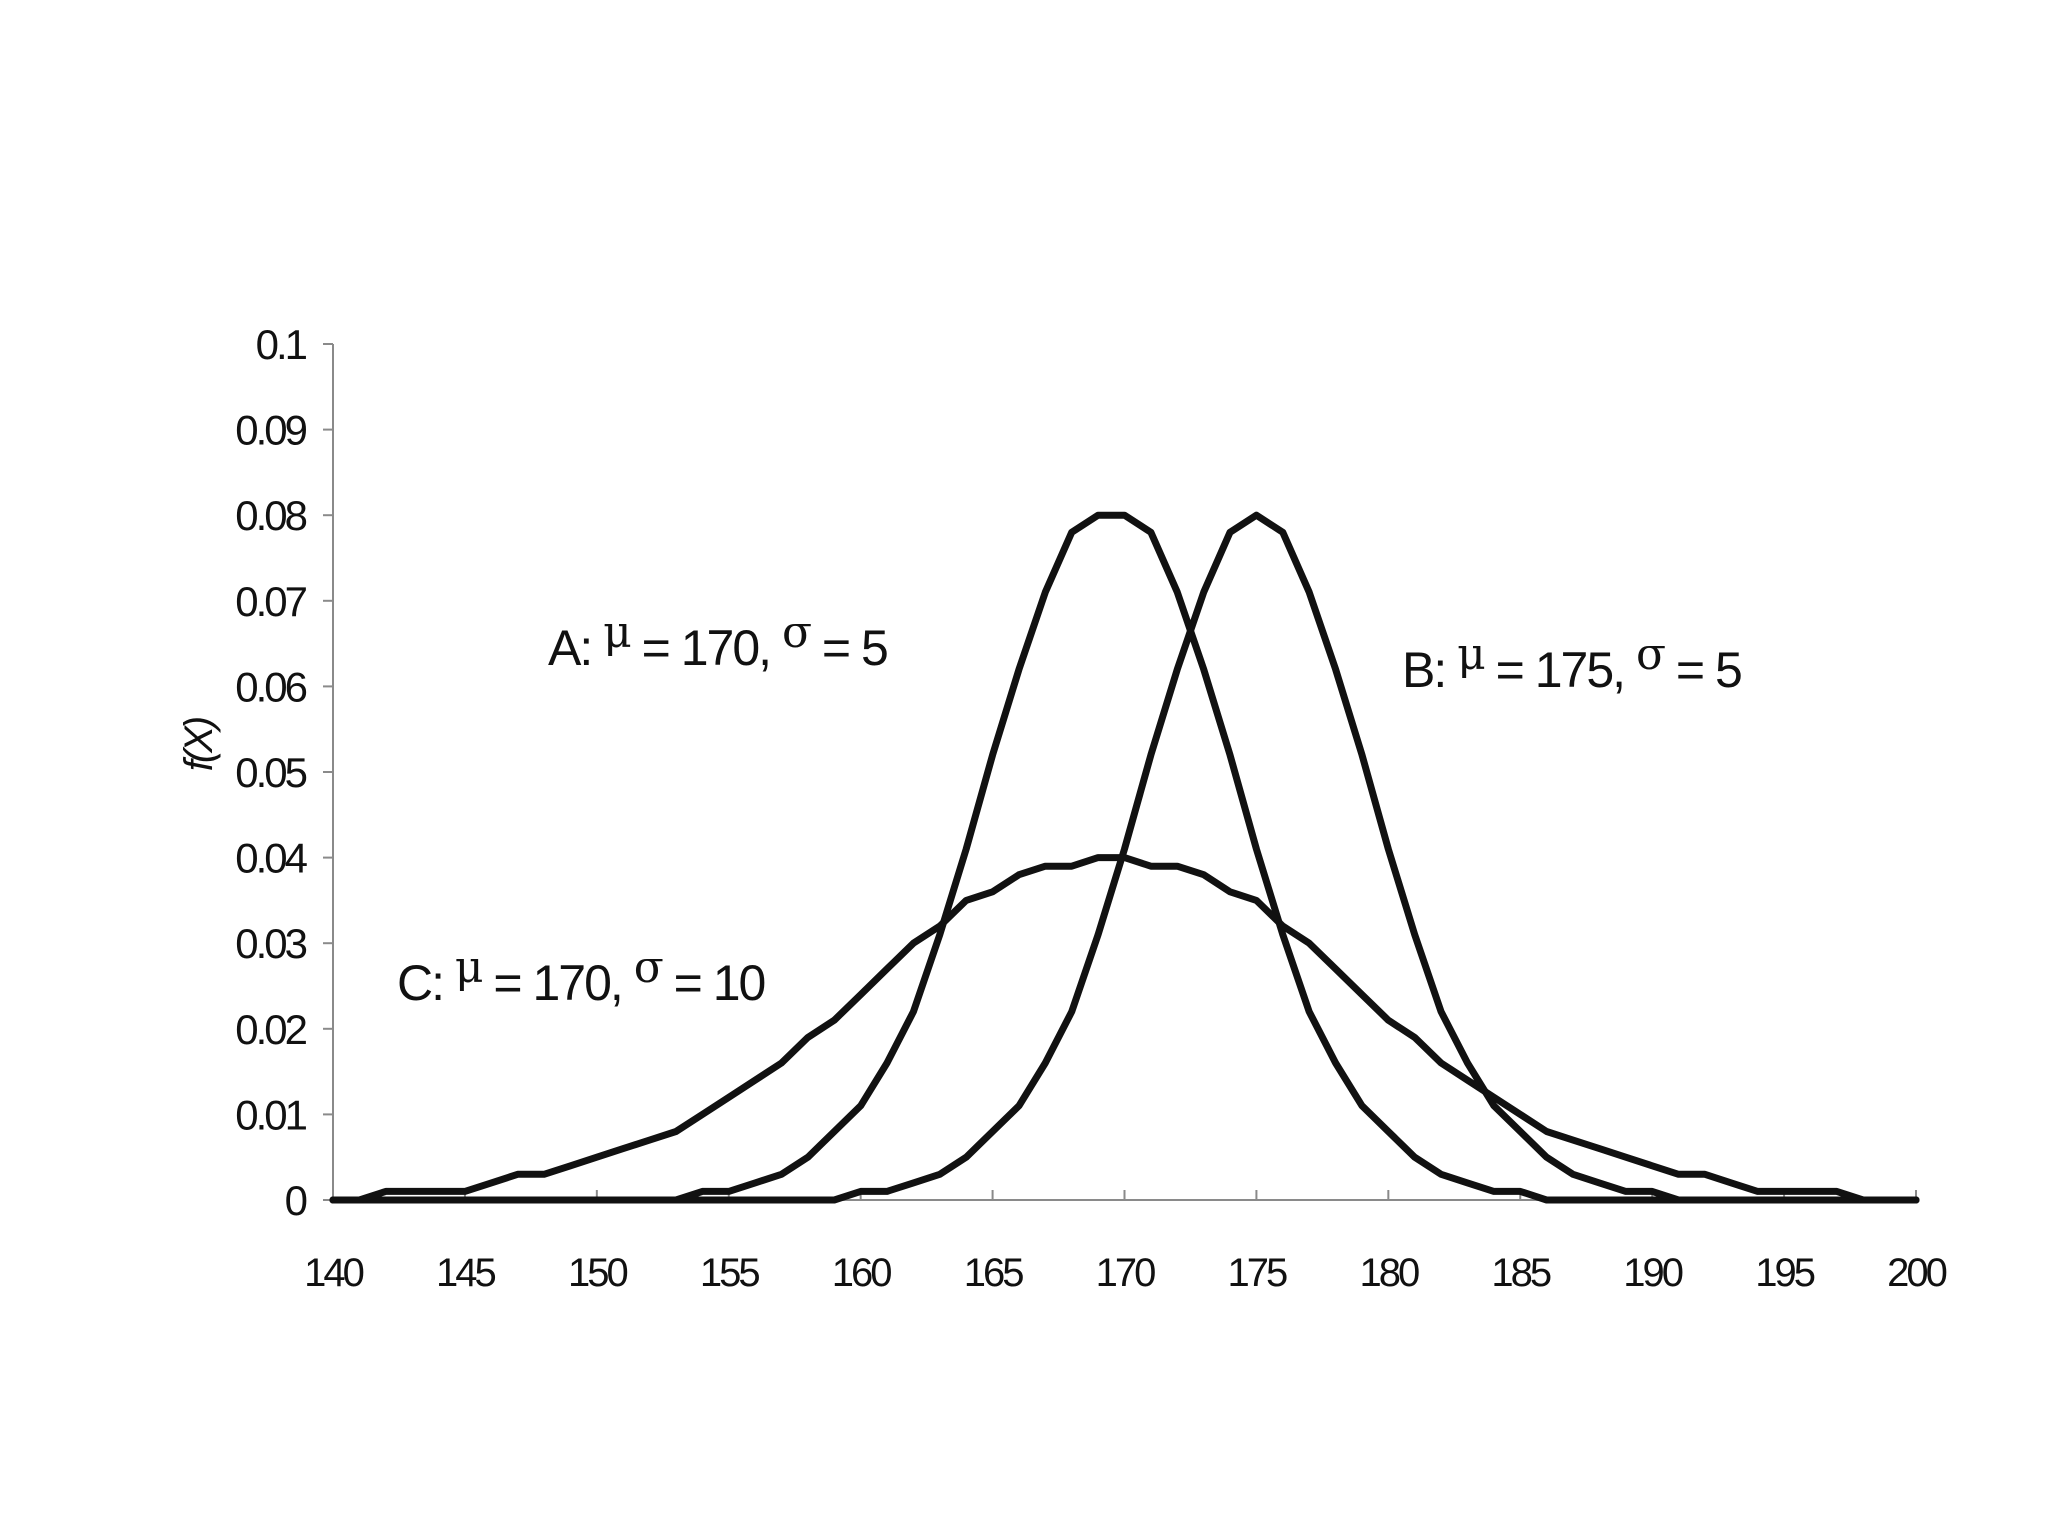  I want to click on x-tick-label: 155, so click(729, 1273).